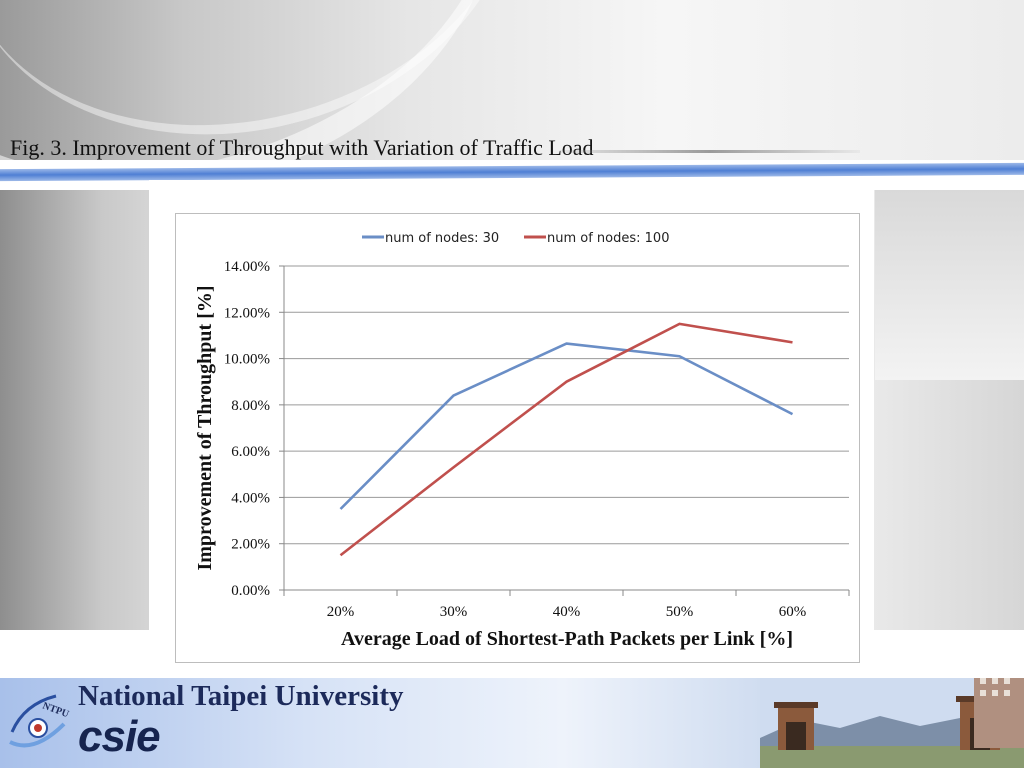 This screenshot has height=768, width=1024. What do you see at coordinates (250, 591) in the screenshot?
I see `y-tick-label: 0.00%` at bounding box center [250, 591].